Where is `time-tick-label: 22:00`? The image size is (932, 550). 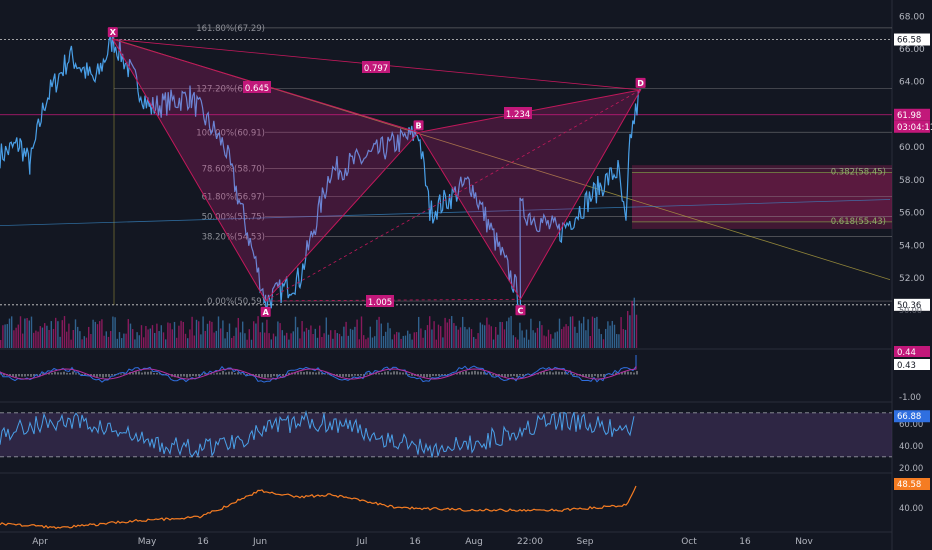 time-tick-label: 22:00 is located at coordinates (530, 542).